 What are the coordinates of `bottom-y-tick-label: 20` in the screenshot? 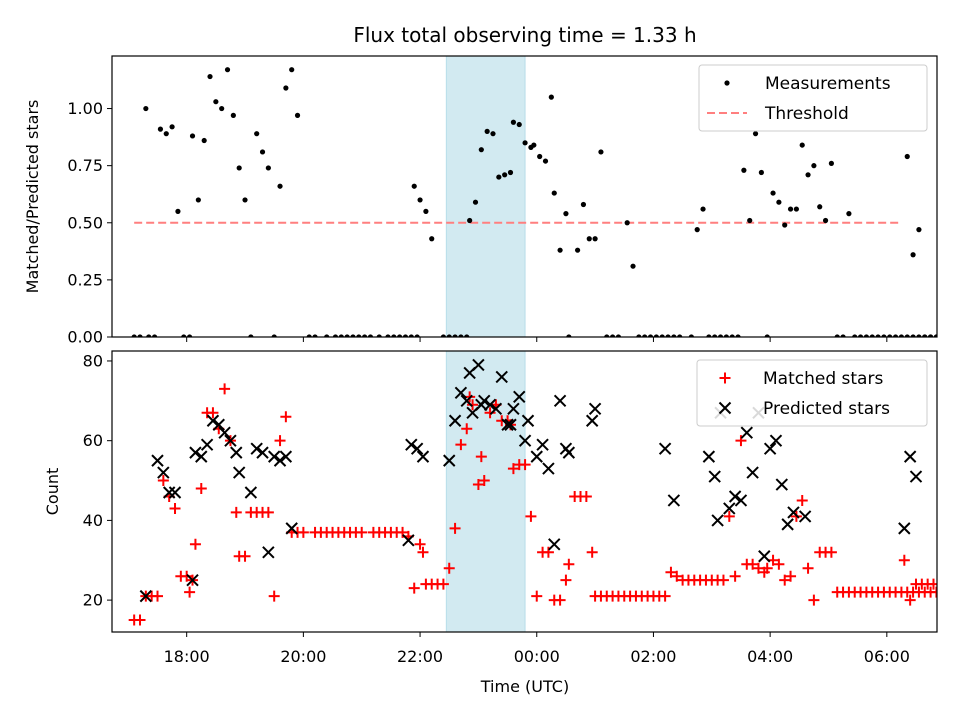 It's located at (93, 600).